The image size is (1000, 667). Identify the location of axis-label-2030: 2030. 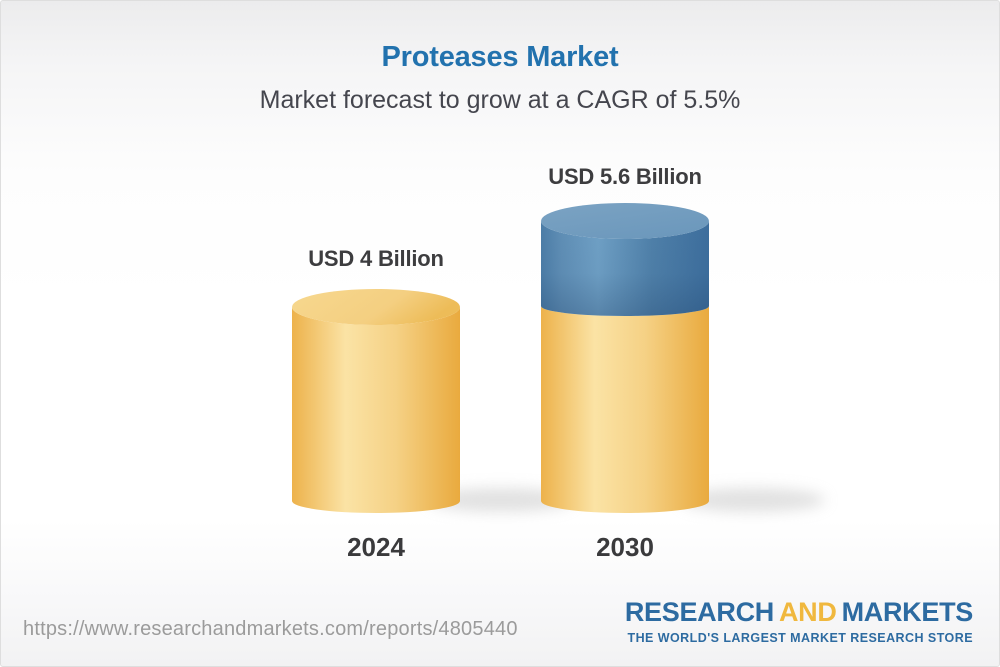
(625, 547).